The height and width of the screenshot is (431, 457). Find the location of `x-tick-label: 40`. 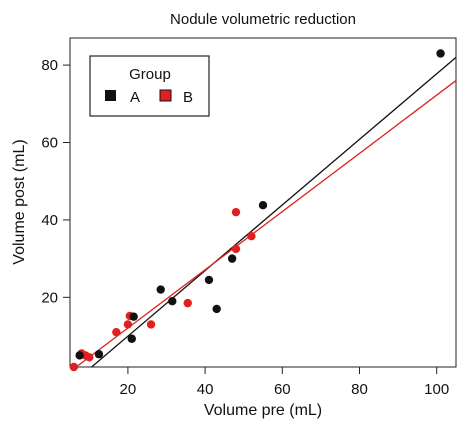

x-tick-label: 40 is located at coordinates (205, 389).